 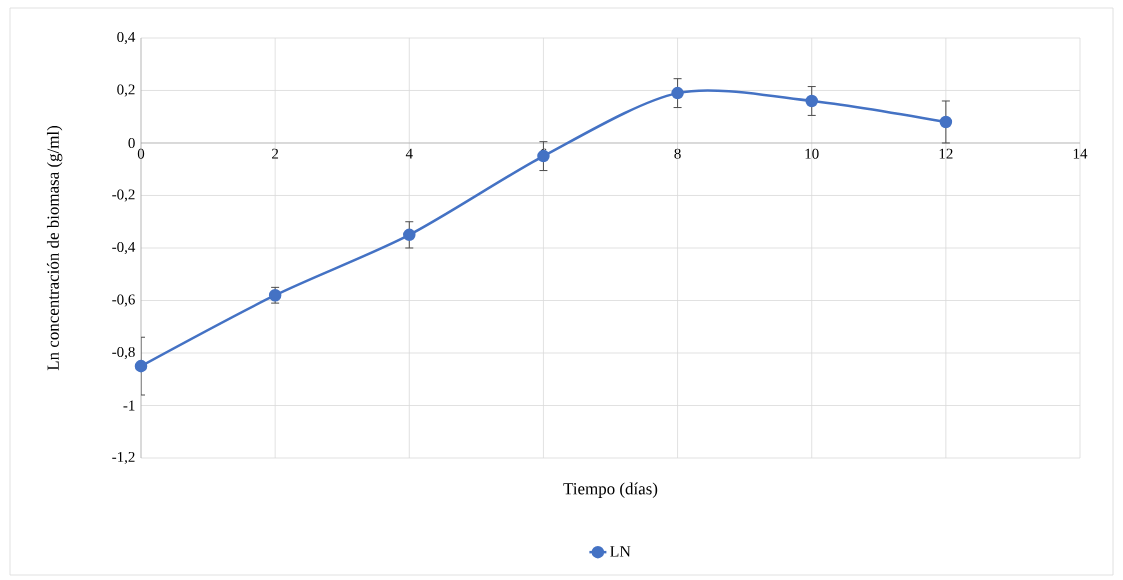 I want to click on y-axis-title: Ln concentración de biomasa (g/ml), so click(x=54, y=248).